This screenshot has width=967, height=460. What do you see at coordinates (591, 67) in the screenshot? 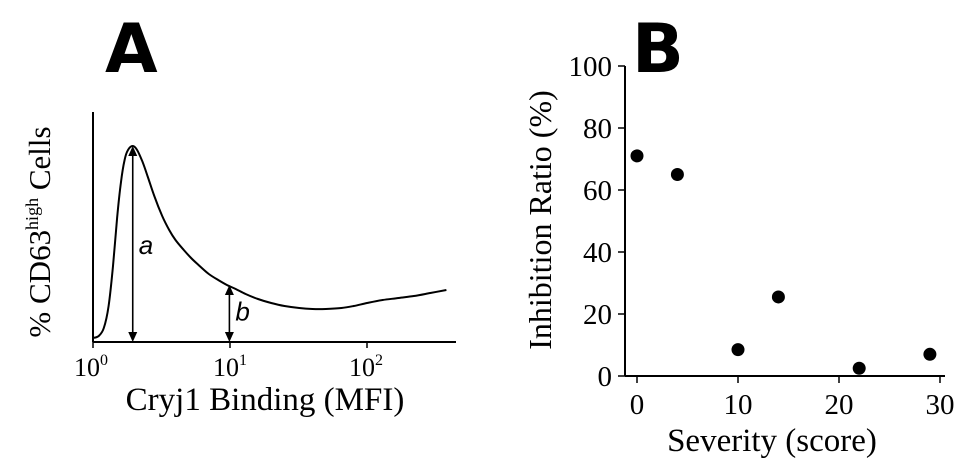
I see `panel-b-y-tick-label: 100` at bounding box center [591, 67].